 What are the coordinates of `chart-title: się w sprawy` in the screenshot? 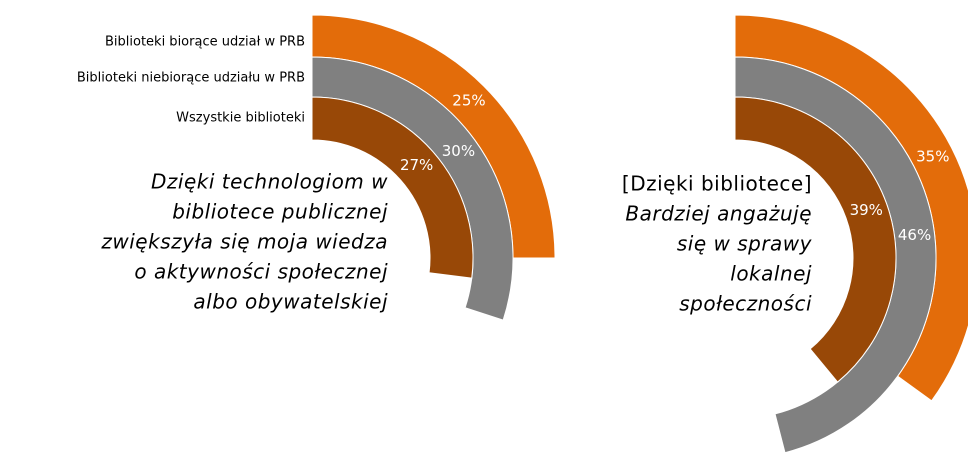 It's located at (745, 244).